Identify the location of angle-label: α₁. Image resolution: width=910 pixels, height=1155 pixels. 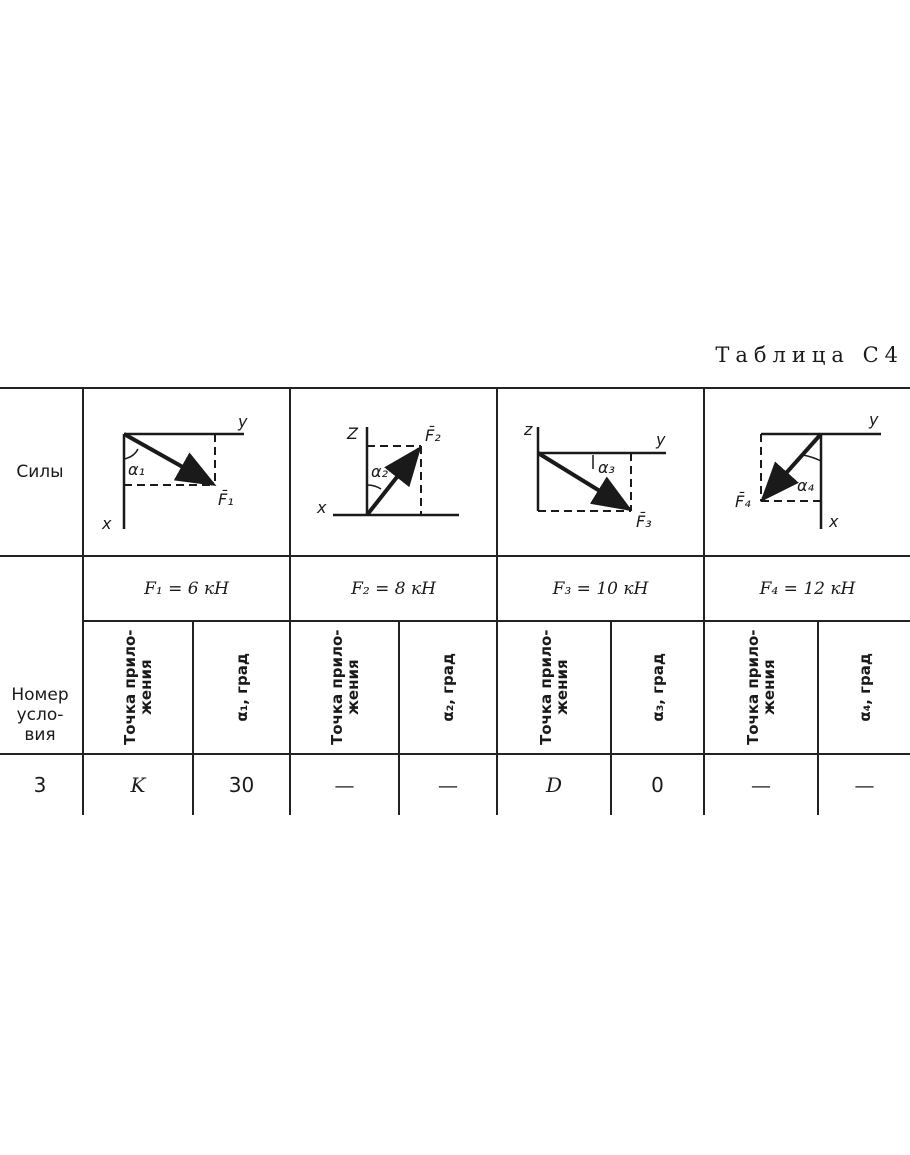
(136, 469).